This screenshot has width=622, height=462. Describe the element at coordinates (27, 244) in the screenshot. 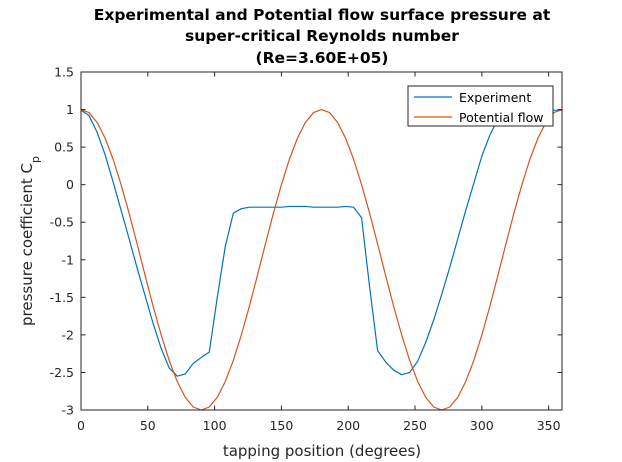

I see `y-axis-label-main: pressure coefficient C` at that location.